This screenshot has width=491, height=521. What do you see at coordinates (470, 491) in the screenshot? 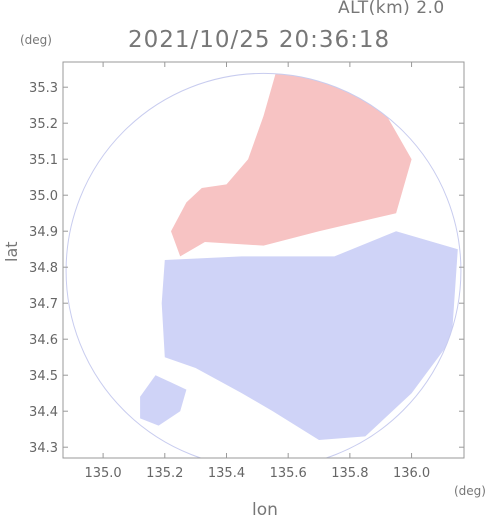
I see `lon-unit-label: (deg)` at bounding box center [470, 491].